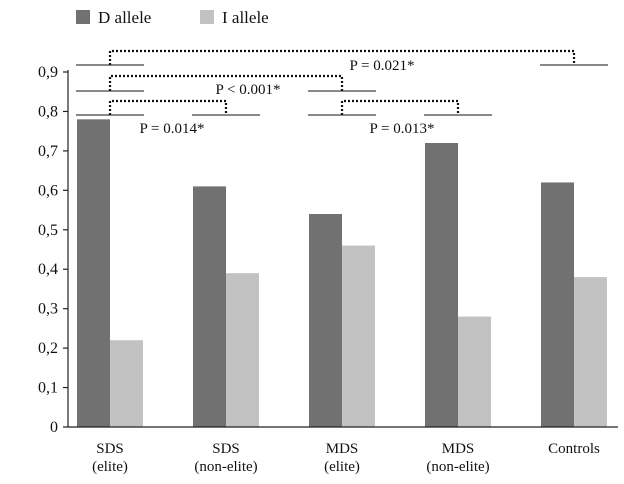 This screenshot has height=484, width=624. I want to click on y-axis: 0 0,1 0,2 0,3 0,4 0,5 0,6 0,7 0,8 0,9, so click(53, 250).